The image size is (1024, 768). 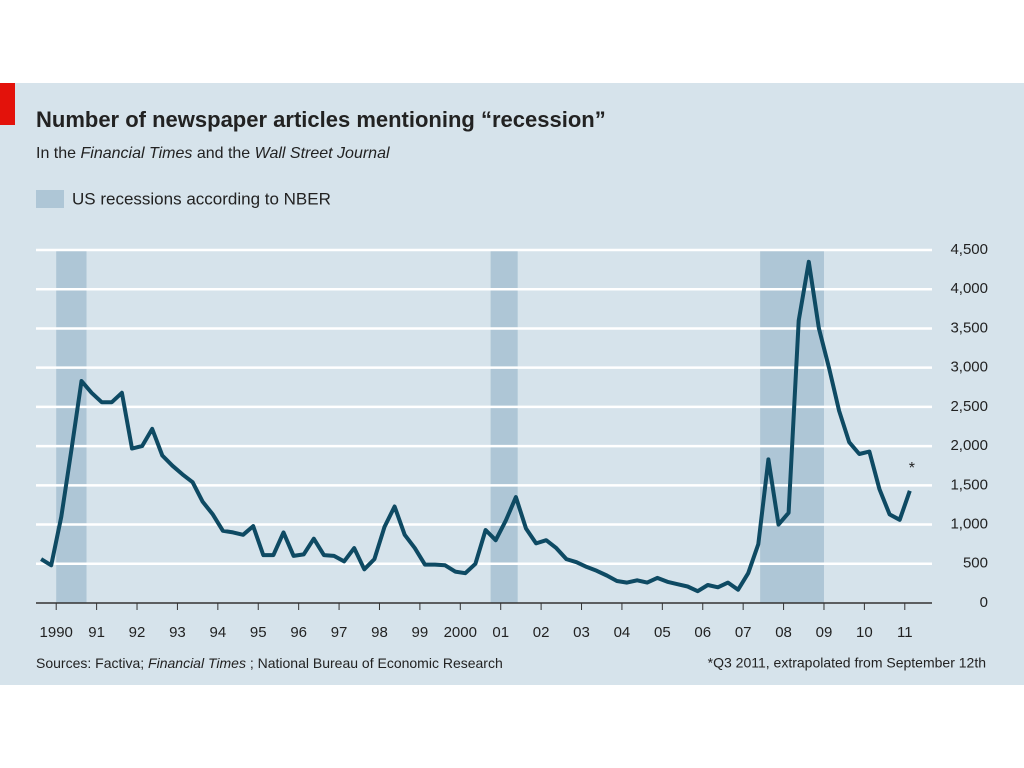 I want to click on y-tick-label: 4,500, so click(x=969, y=249).